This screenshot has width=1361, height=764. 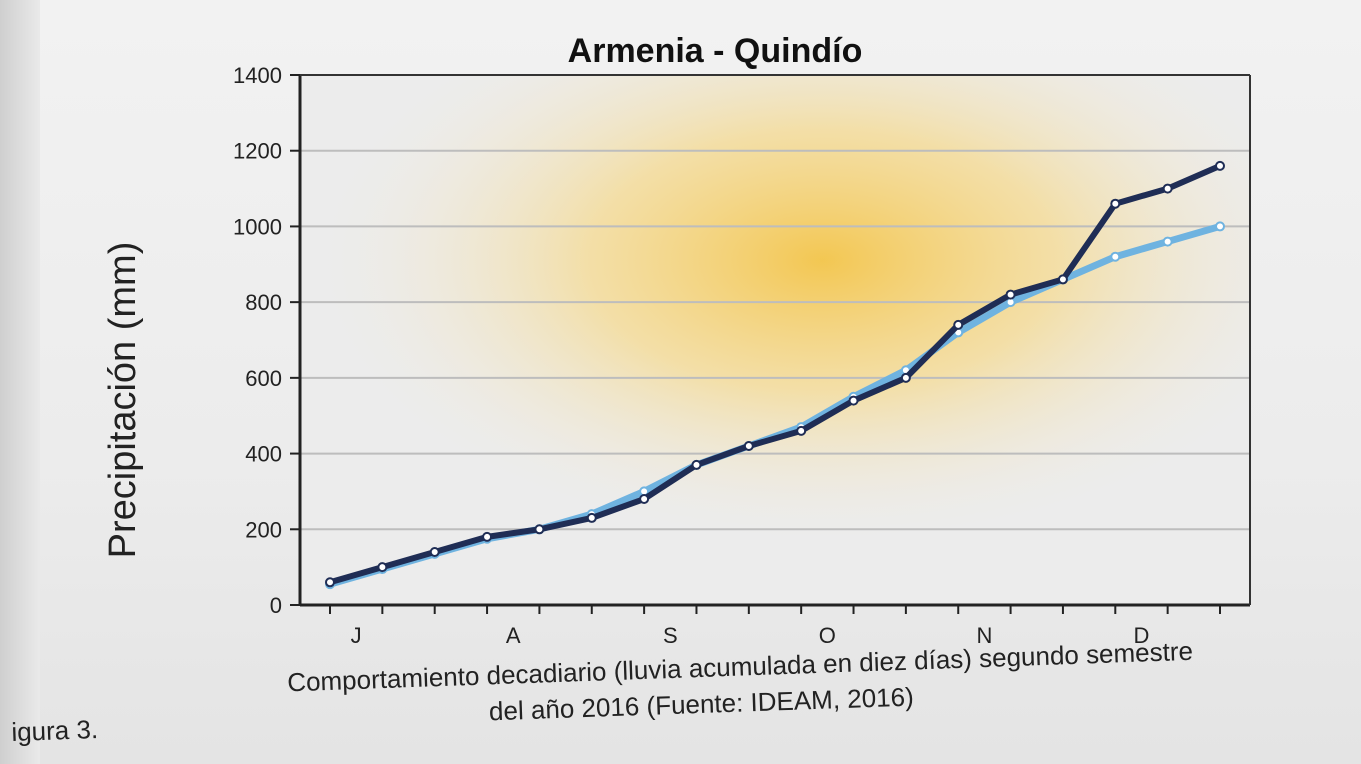 I want to click on y-tick-label: 400, so click(x=263, y=454).